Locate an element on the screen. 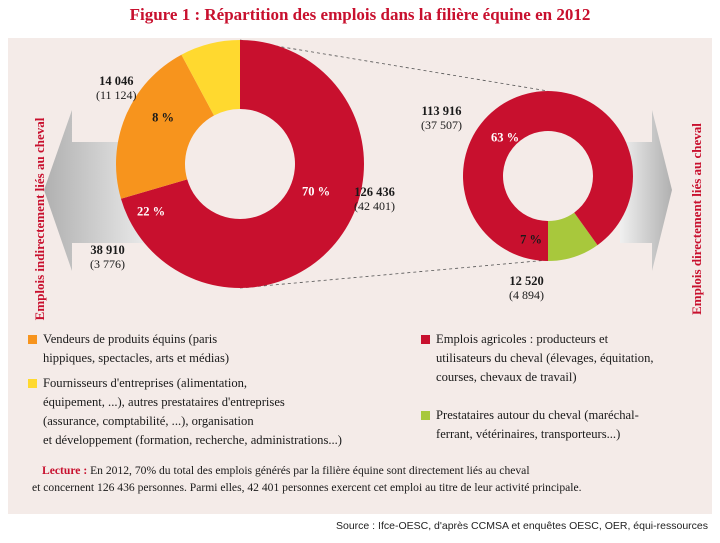 Image resolution: width=720 pixels, height=543 pixels. value-sub: (37 507) is located at coordinates (441, 125).